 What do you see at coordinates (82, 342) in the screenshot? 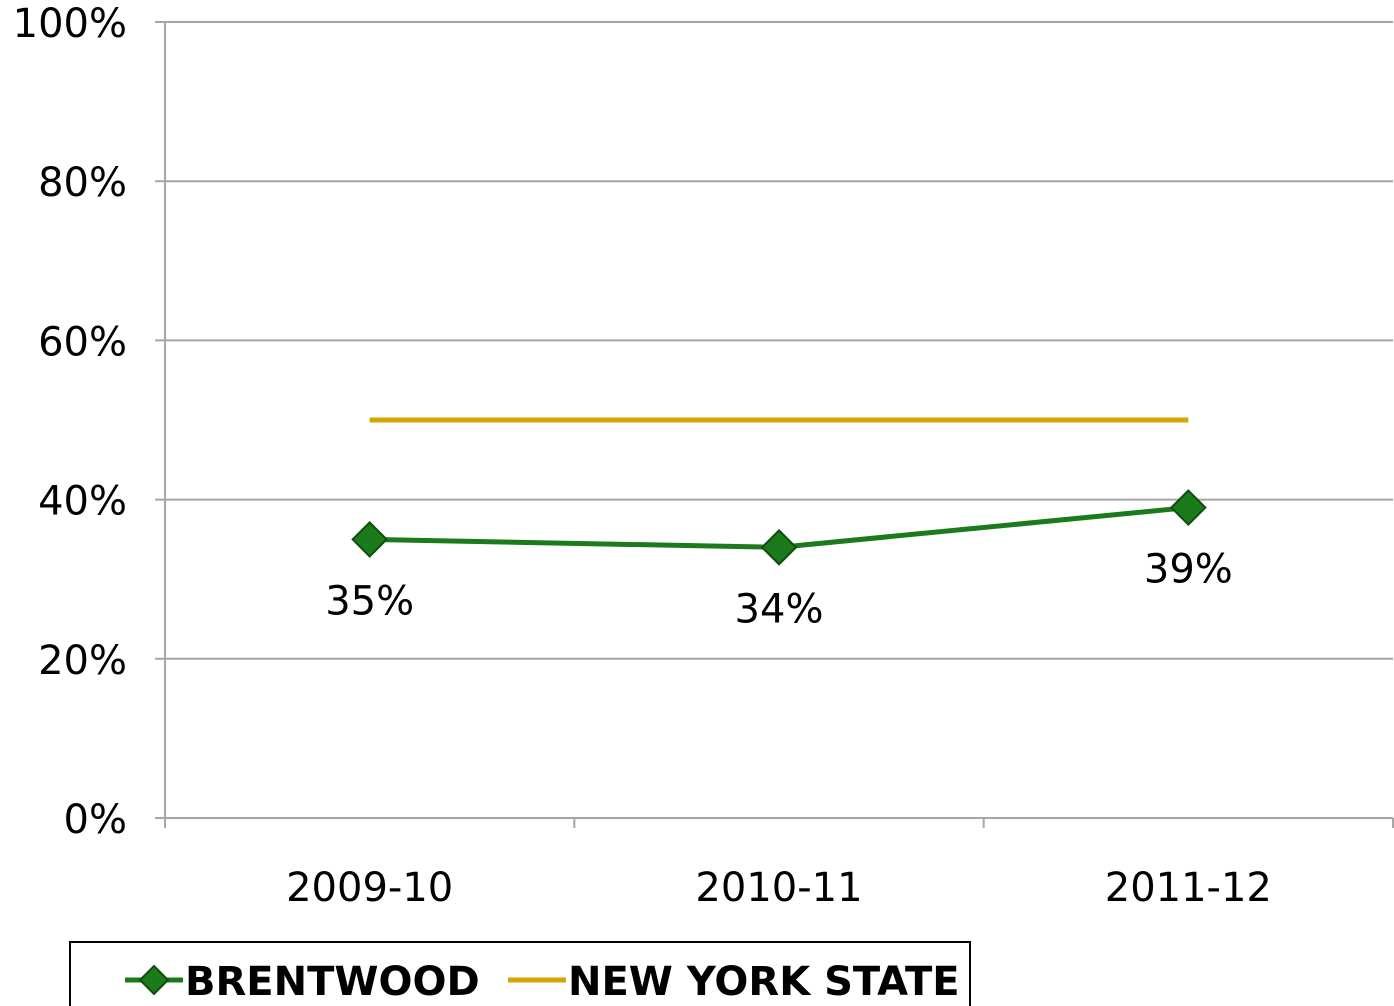
I see `y-tick-label: 60%` at bounding box center [82, 342].